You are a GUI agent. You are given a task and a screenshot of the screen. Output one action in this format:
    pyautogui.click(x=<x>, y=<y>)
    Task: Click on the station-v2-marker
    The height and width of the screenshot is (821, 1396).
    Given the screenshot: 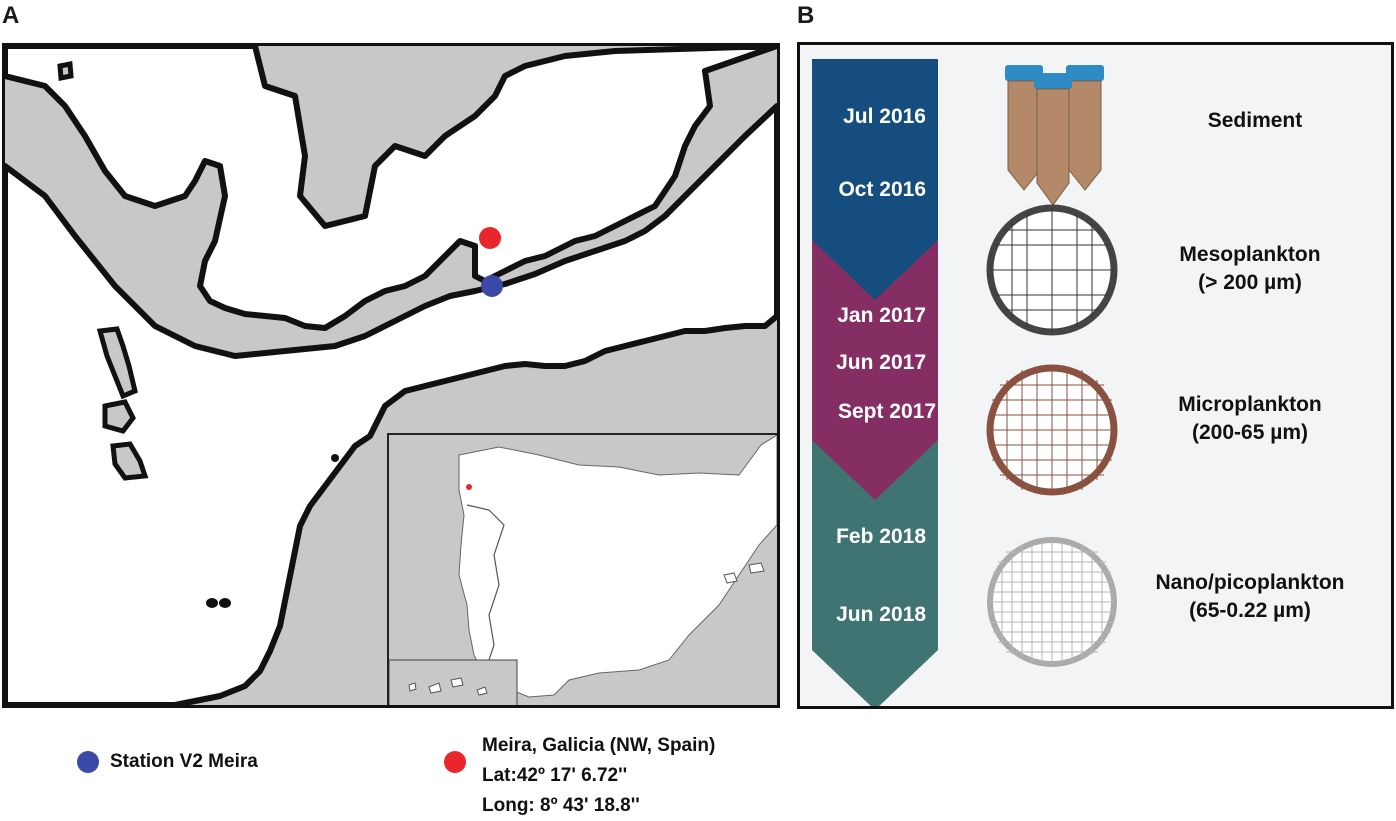 What is the action you would take?
    pyautogui.click(x=492, y=286)
    